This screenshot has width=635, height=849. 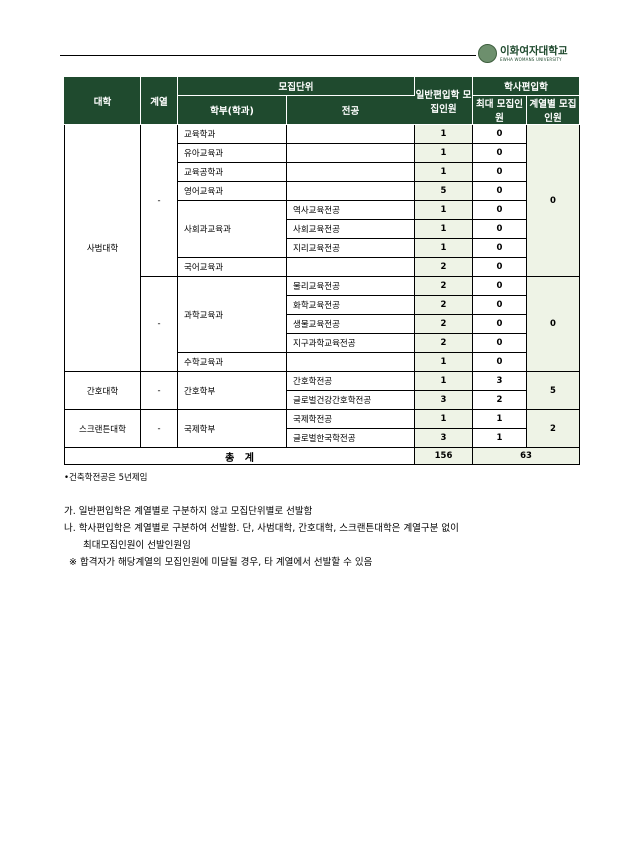 What do you see at coordinates (553, 110) in the screenshot?
I see `col-per-series: 계열별 모집인원` at bounding box center [553, 110].